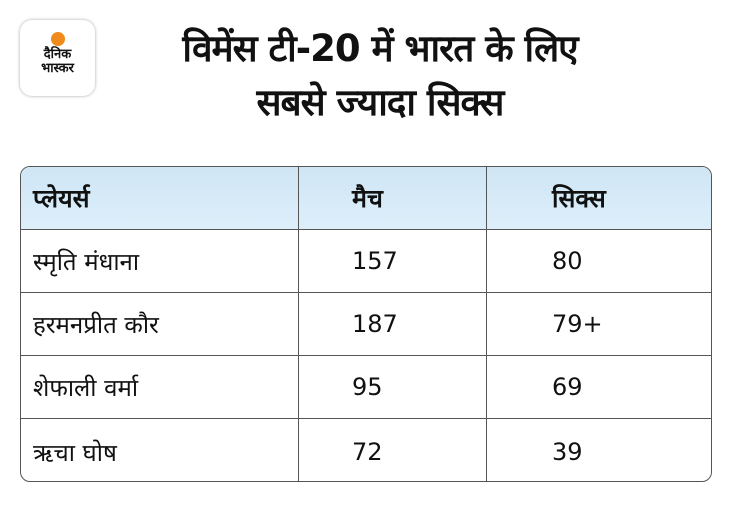 This screenshot has width=730, height=506. I want to click on table-header: प्लेयर्स मैच सिक्स, so click(366, 198).